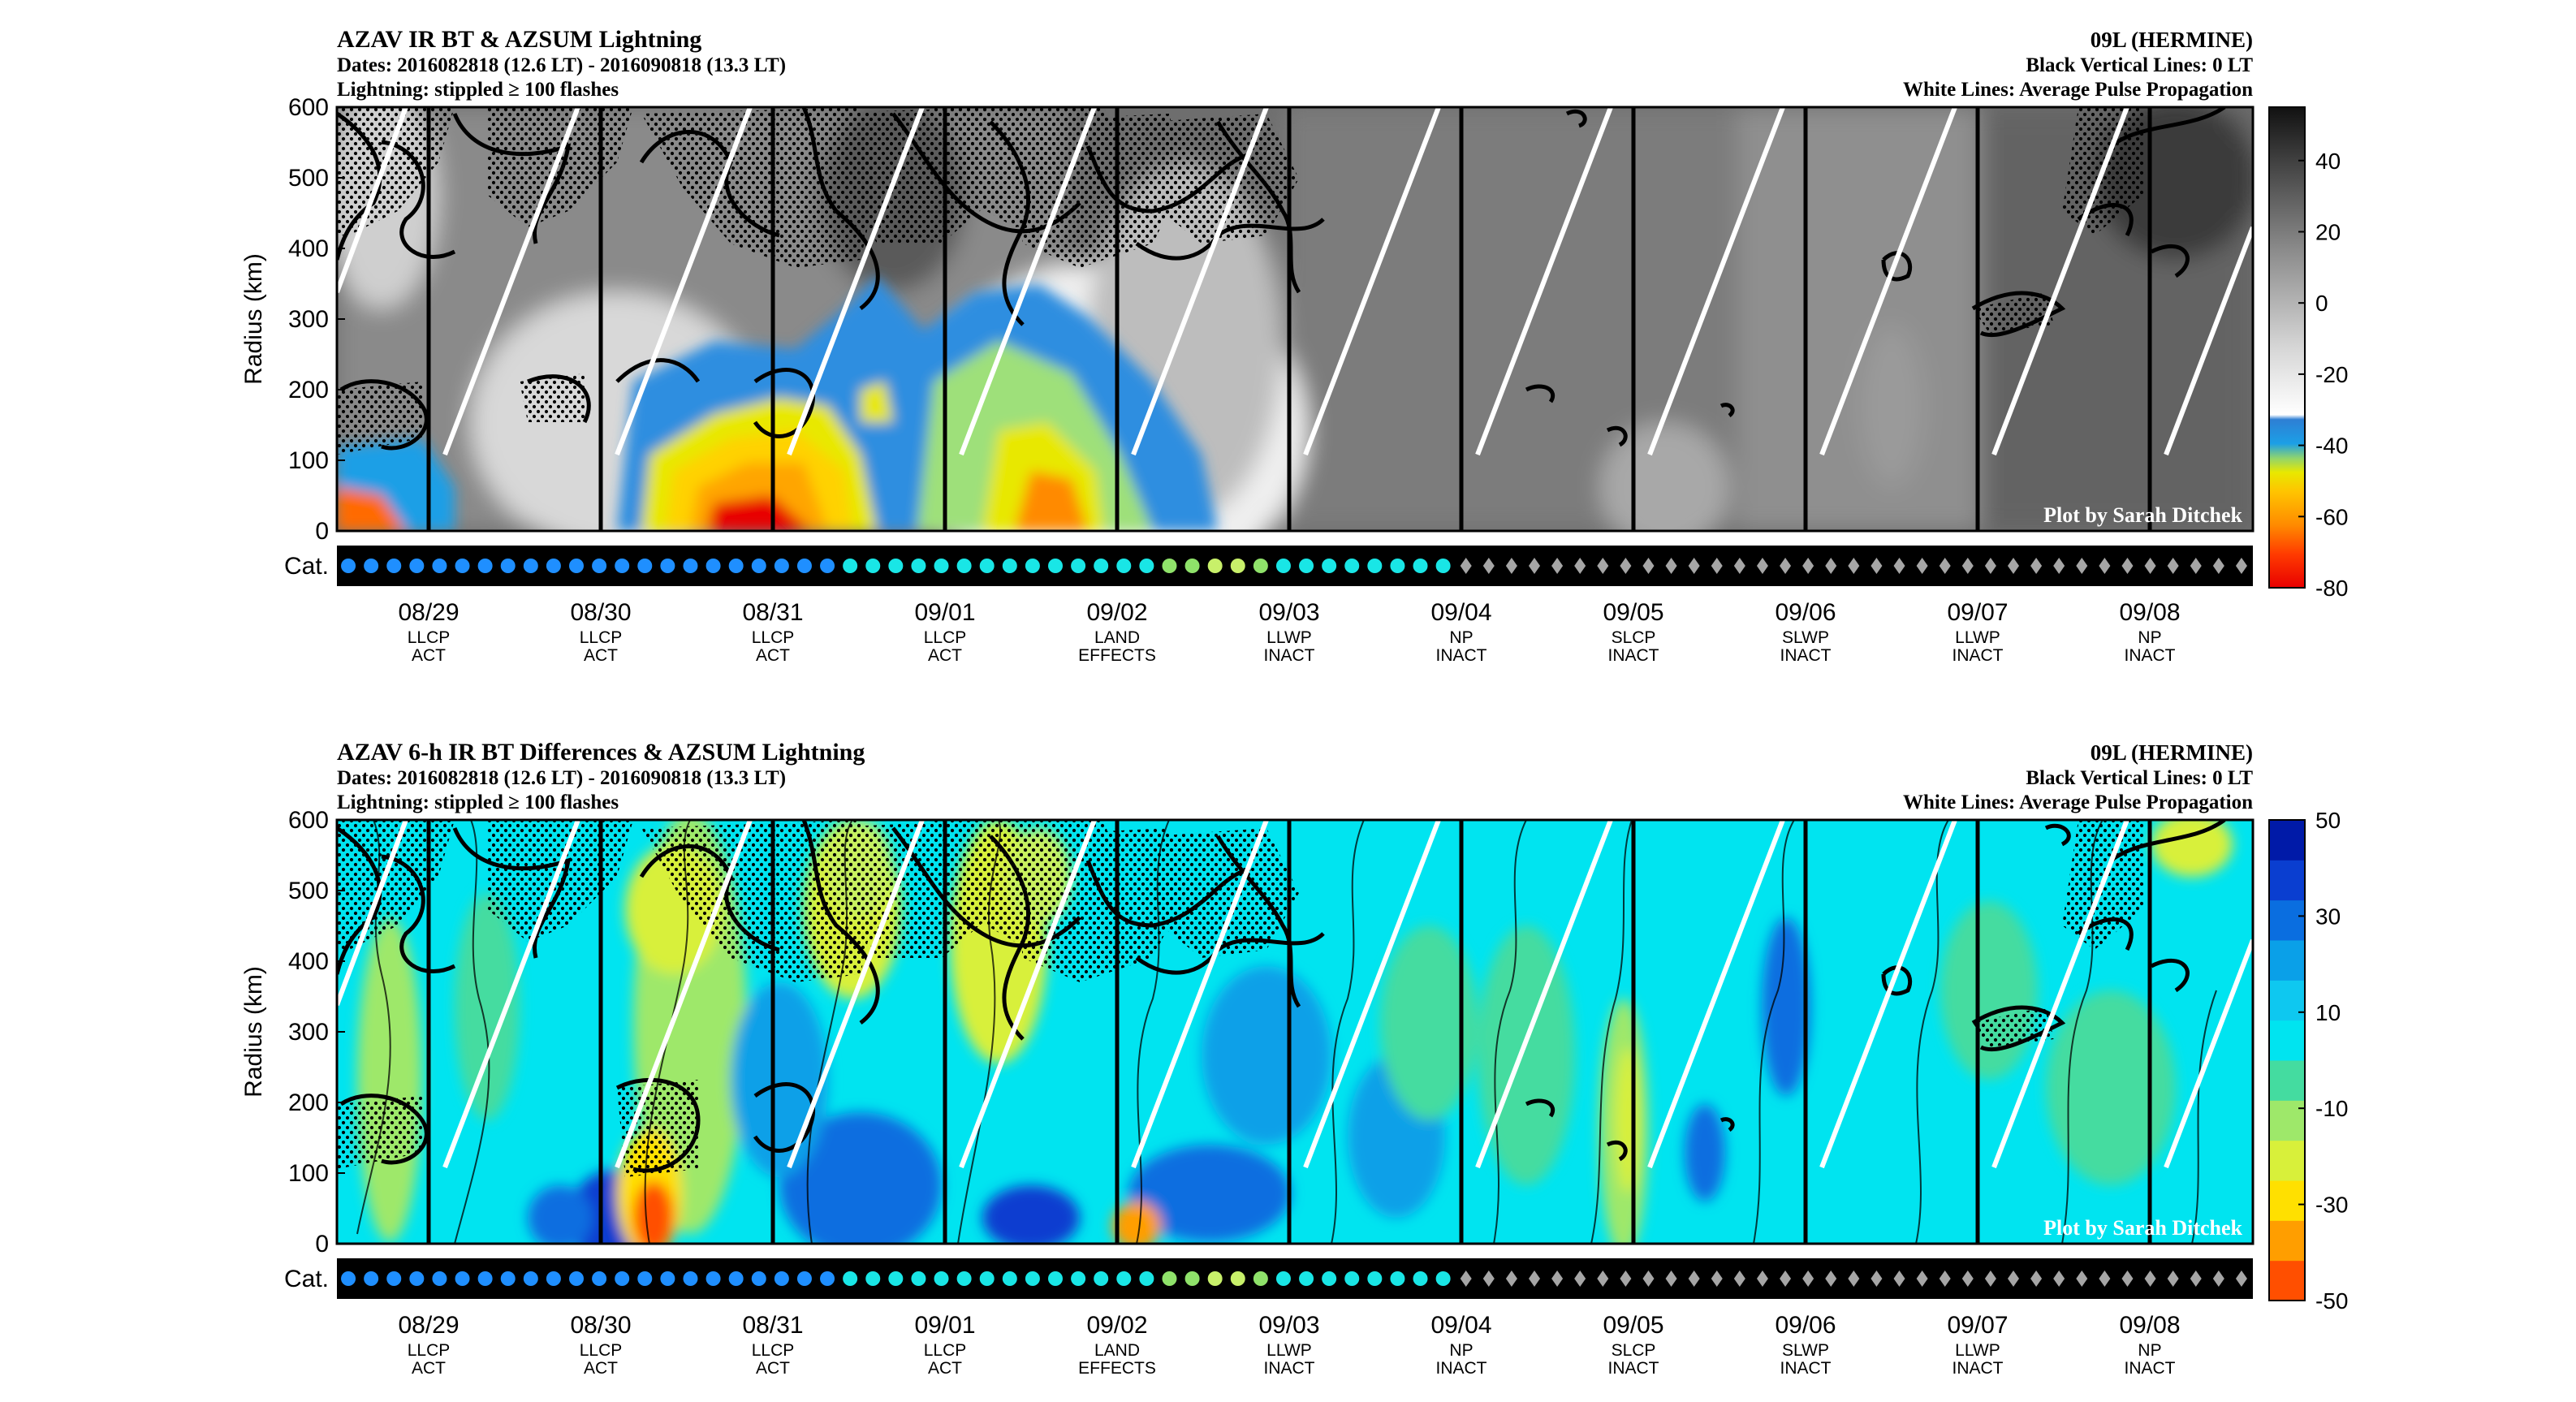 The width and height of the screenshot is (2576, 1402). I want to click on colorbar-tick-label: -60, so click(2331, 516).